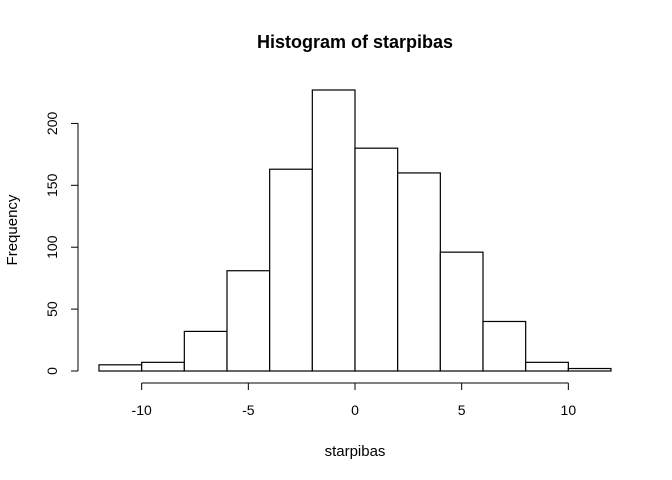  Describe the element at coordinates (52, 185) in the screenshot. I see `y-tick-label: 150` at that location.